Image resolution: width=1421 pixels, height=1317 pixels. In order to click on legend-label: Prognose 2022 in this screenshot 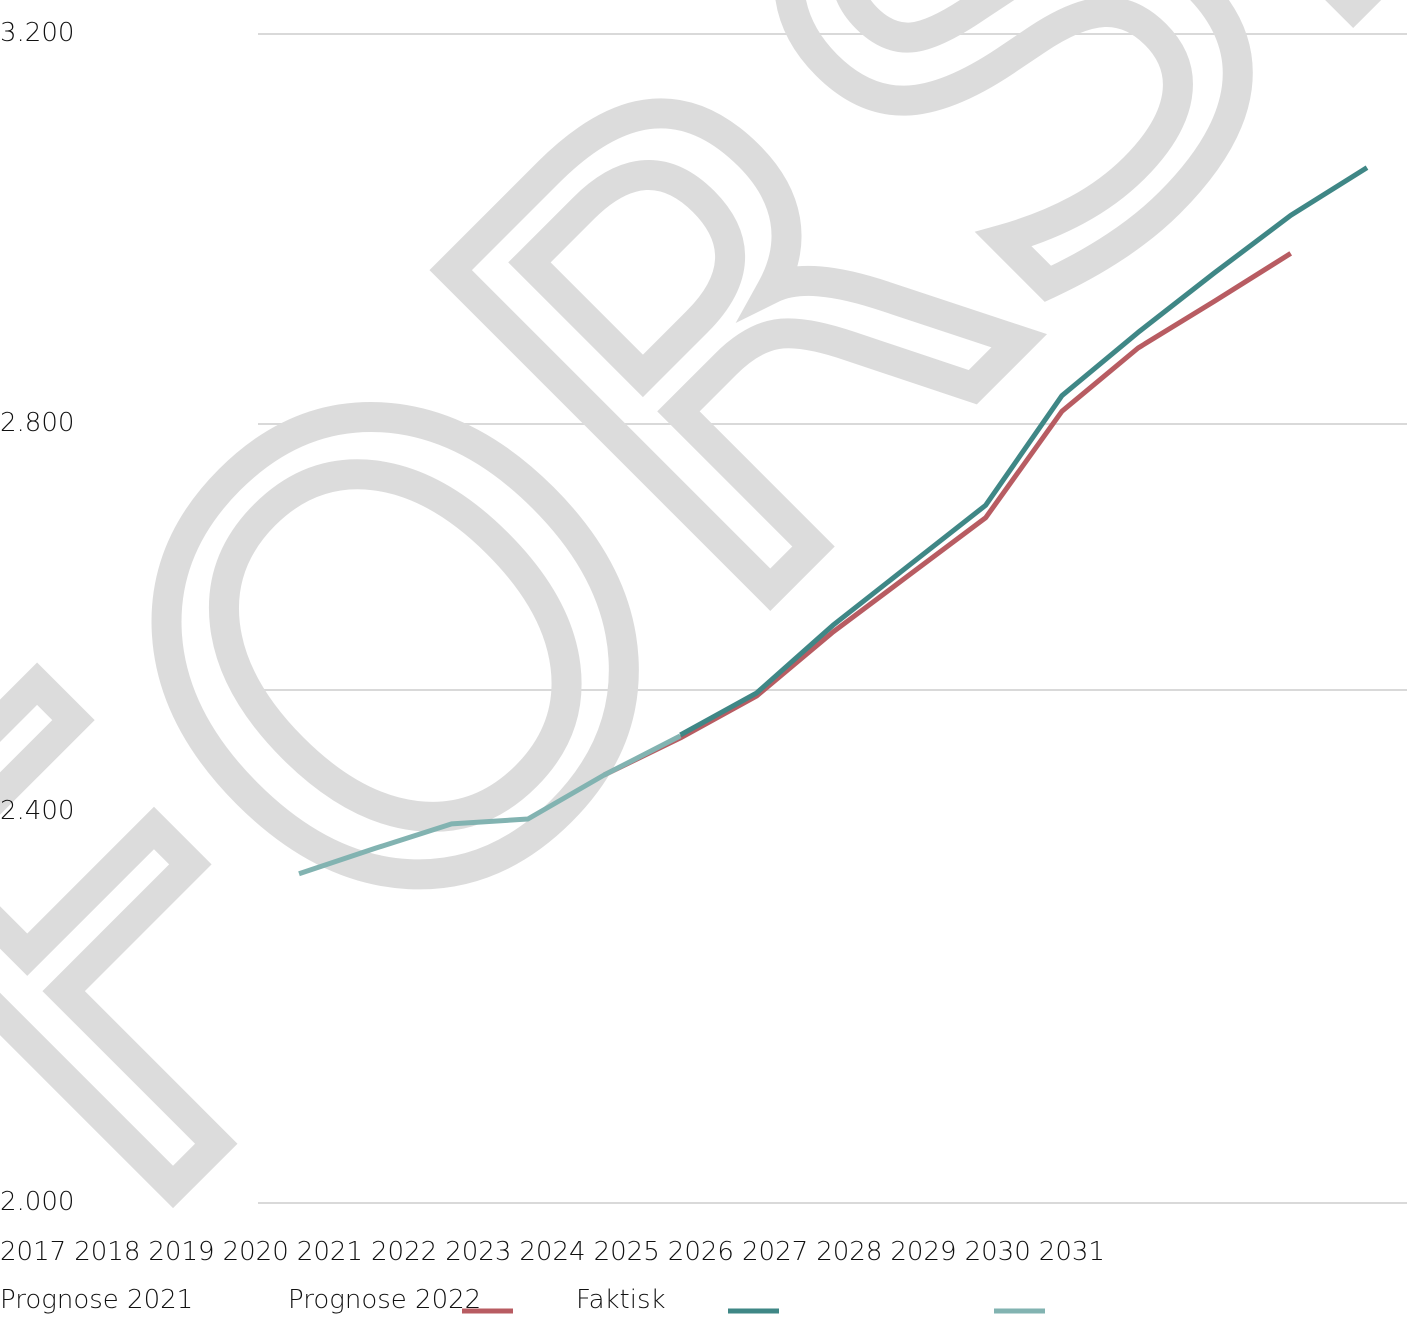, I will do `click(384, 1300)`.